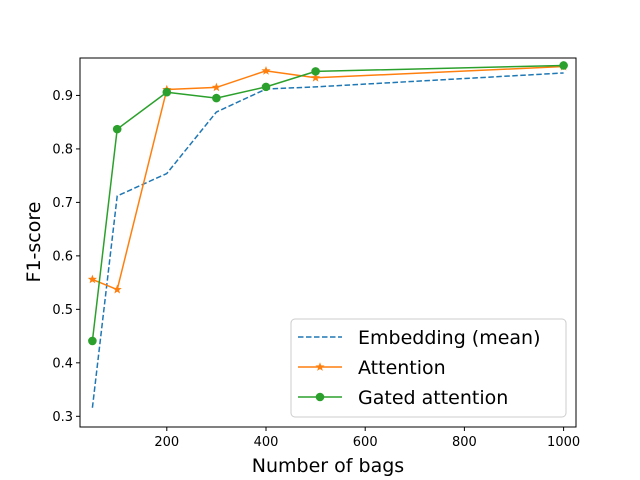 The height and width of the screenshot is (480, 640). I want to click on x-tick-label: 1000, so click(563, 442).